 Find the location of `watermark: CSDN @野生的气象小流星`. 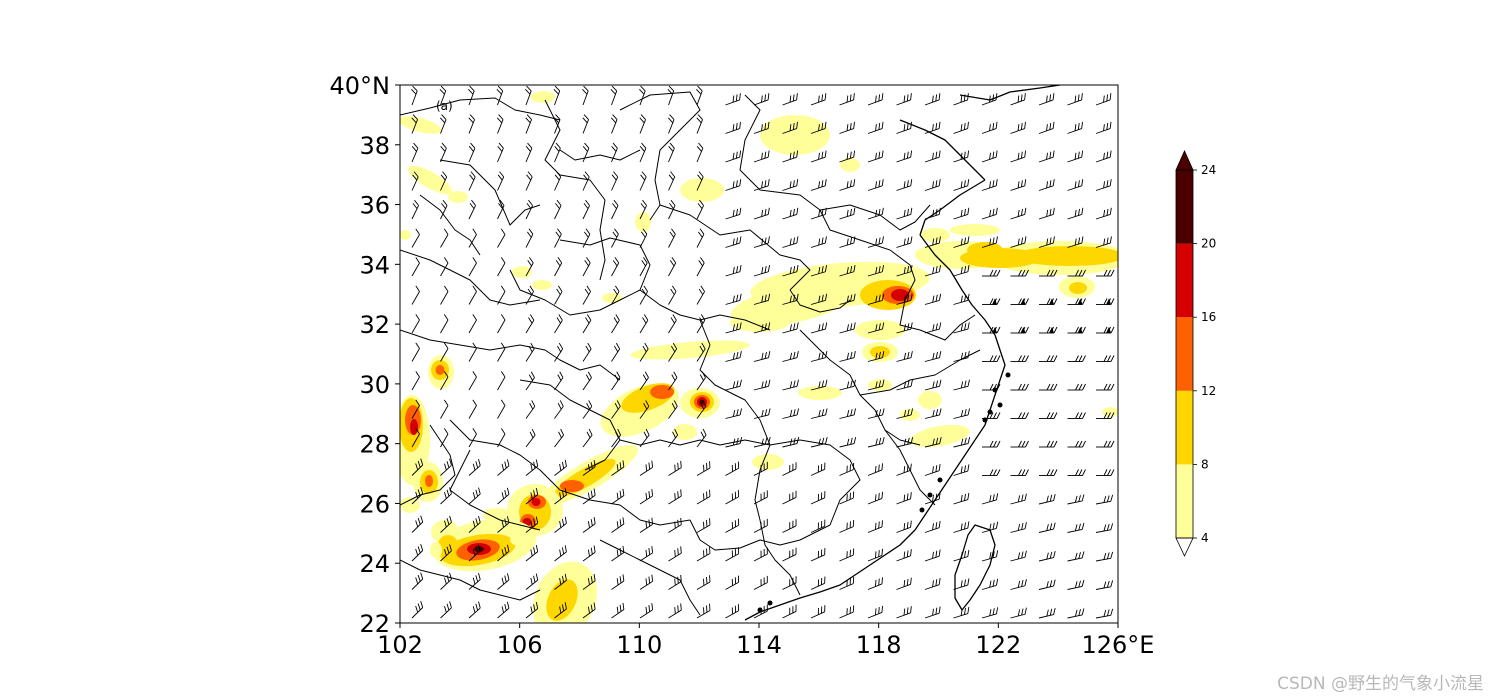

watermark: CSDN @野生的气象小流星 is located at coordinates (1380, 684).